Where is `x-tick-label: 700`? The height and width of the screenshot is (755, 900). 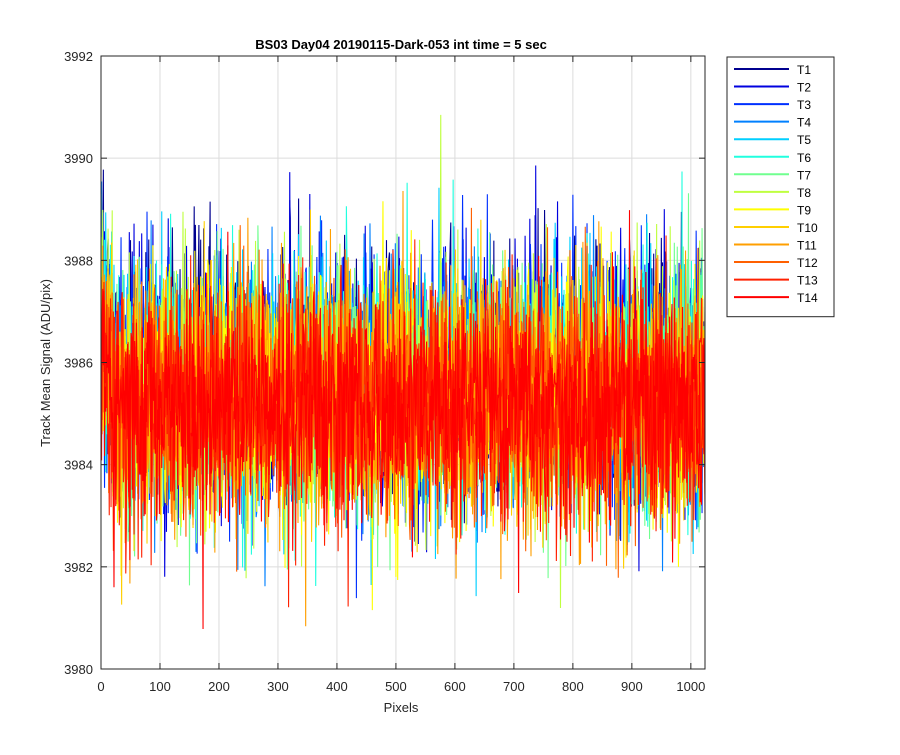 x-tick-label: 700 is located at coordinates (514, 686).